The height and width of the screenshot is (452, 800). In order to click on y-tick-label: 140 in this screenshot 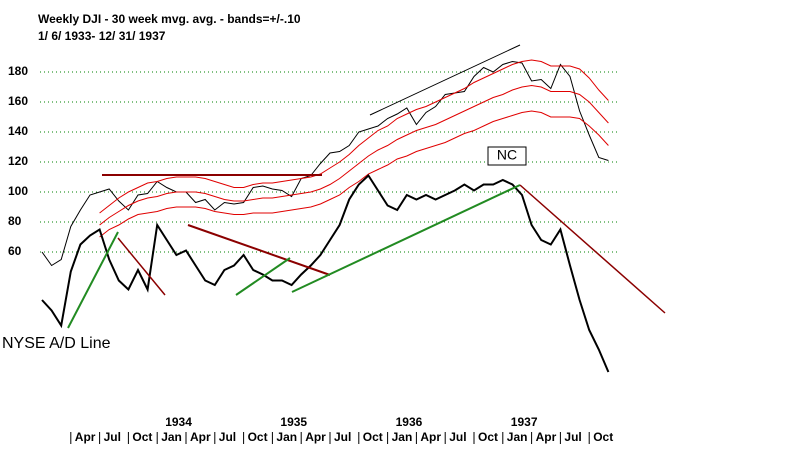, I will do `click(18, 131)`.